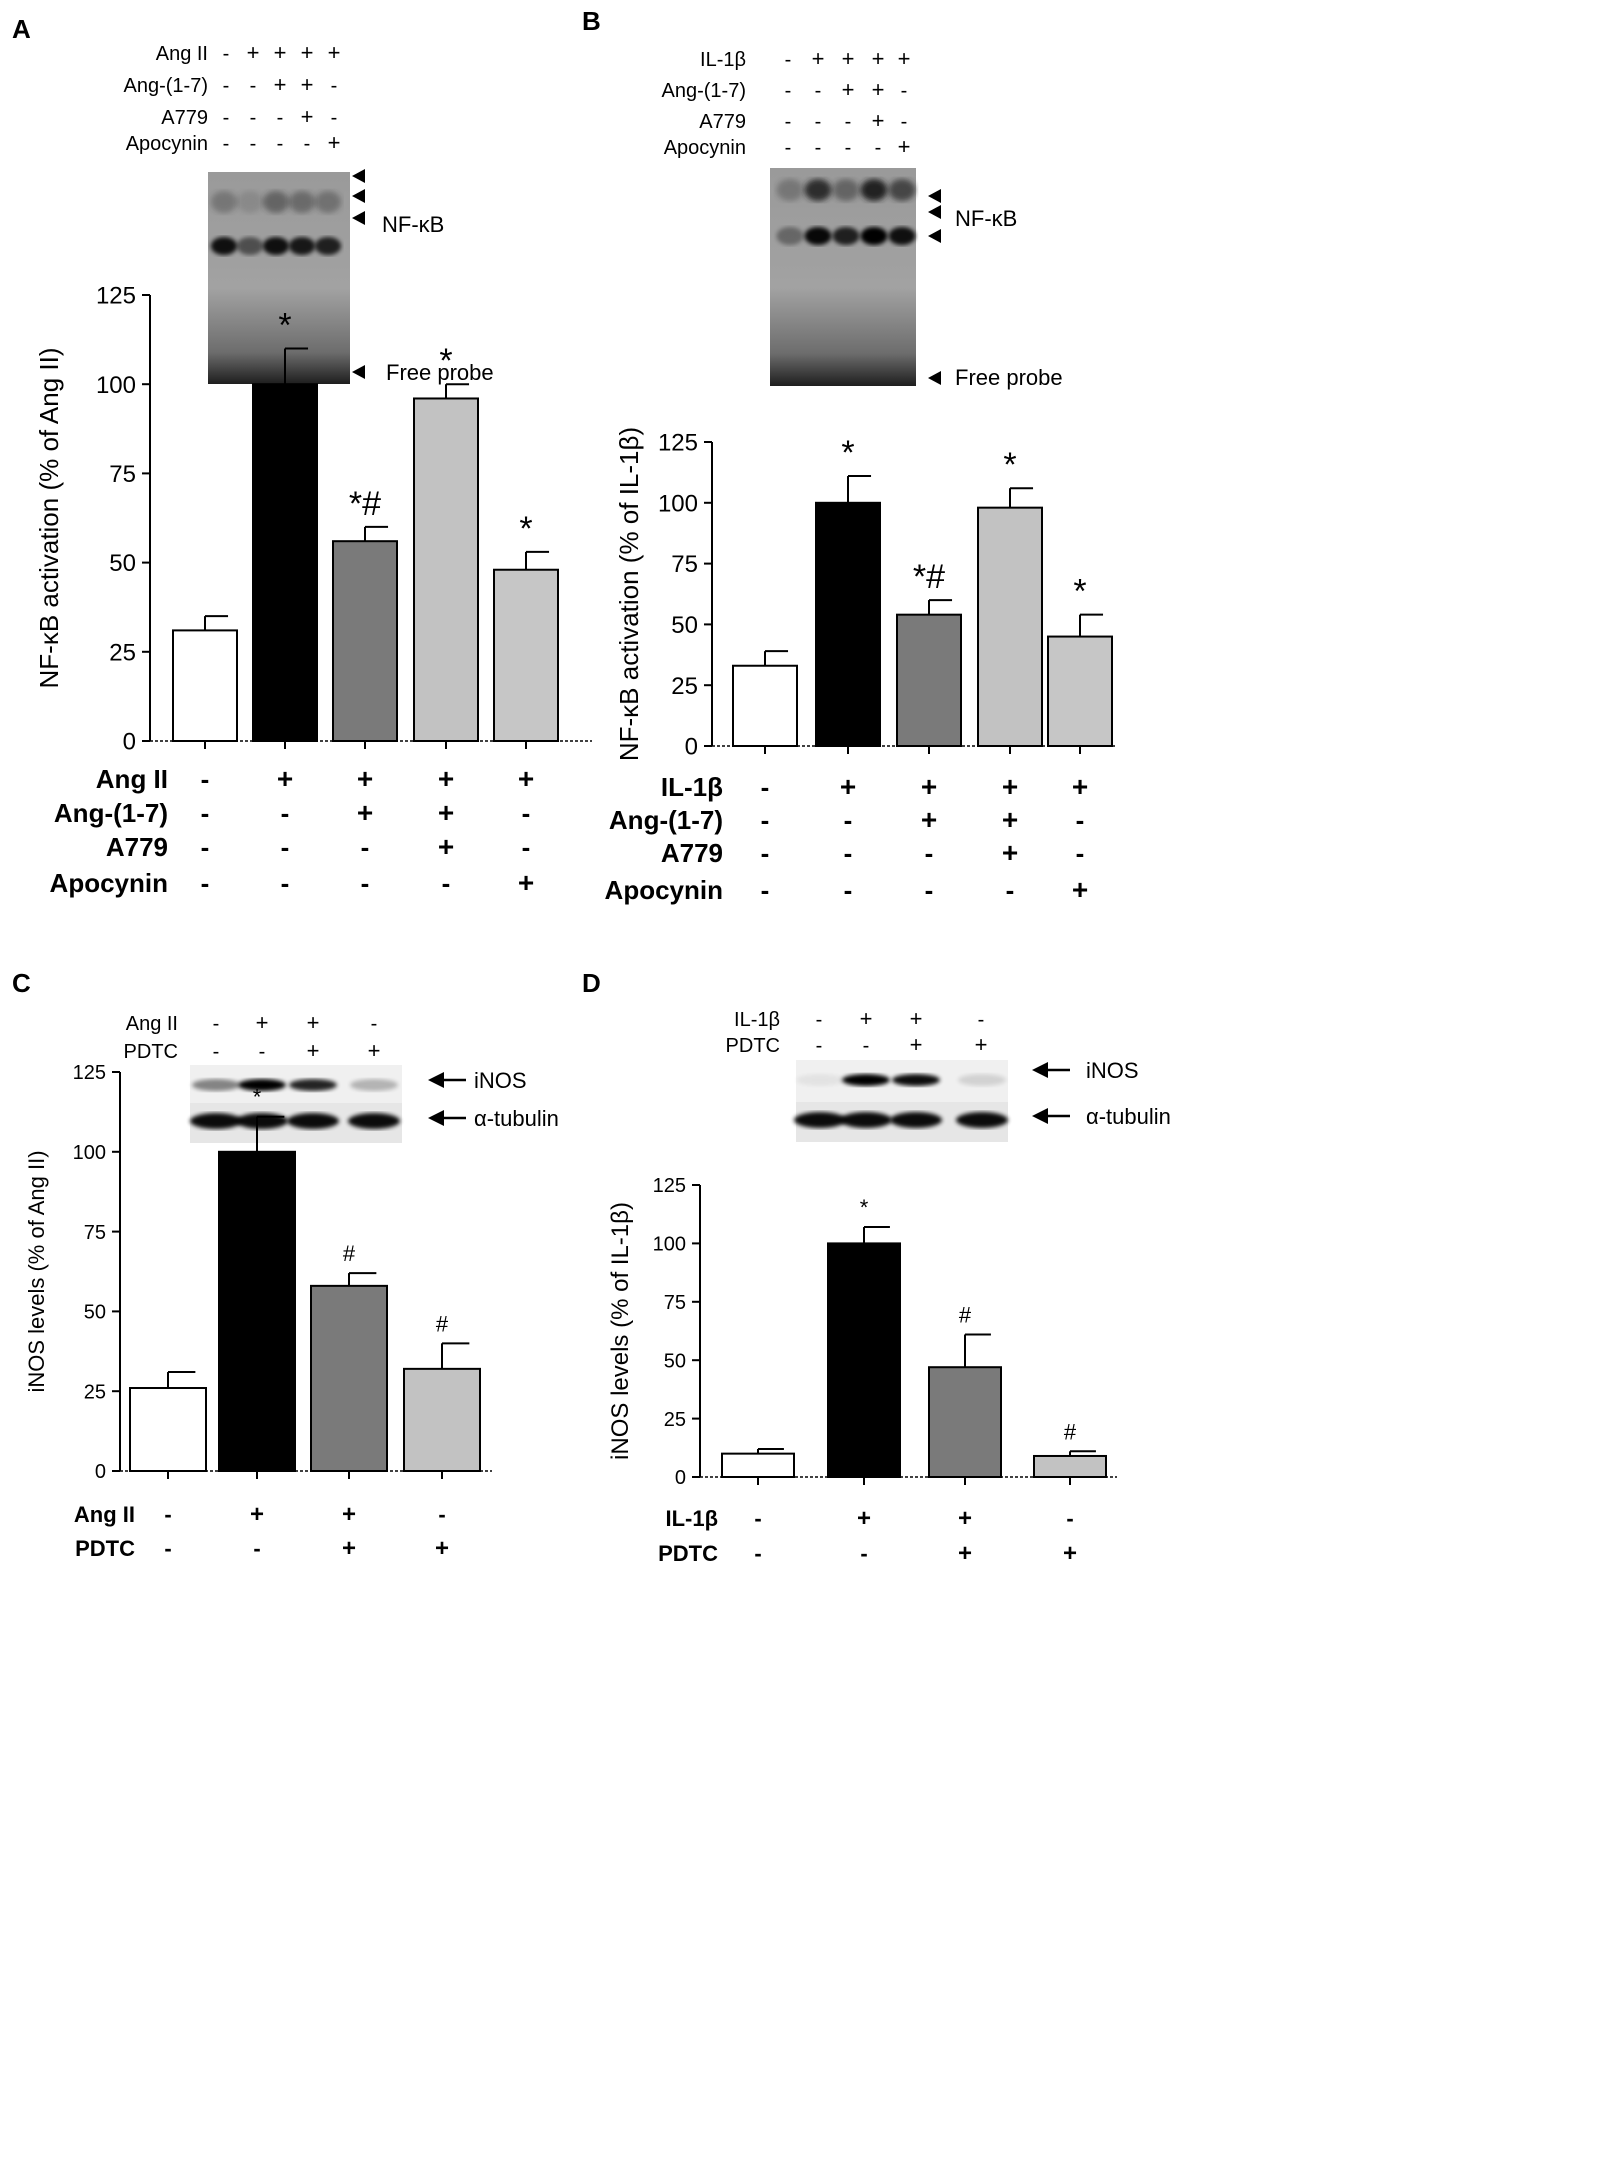 The image size is (1600, 2158). Describe the element at coordinates (591, 21) in the screenshot. I see `panel-label: B` at that location.